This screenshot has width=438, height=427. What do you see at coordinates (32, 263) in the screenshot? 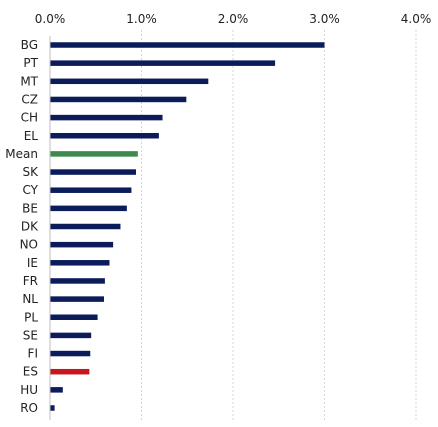
I see `category-label-ie: IE` at bounding box center [32, 263].